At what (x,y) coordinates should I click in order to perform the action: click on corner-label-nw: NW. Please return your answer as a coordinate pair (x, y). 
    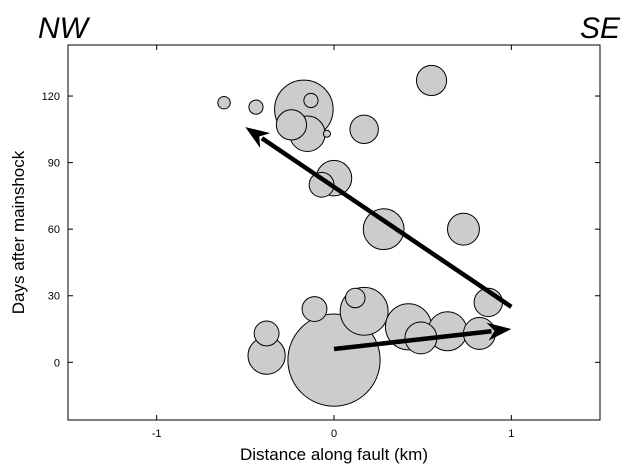
    Looking at the image, I should click on (64, 28).